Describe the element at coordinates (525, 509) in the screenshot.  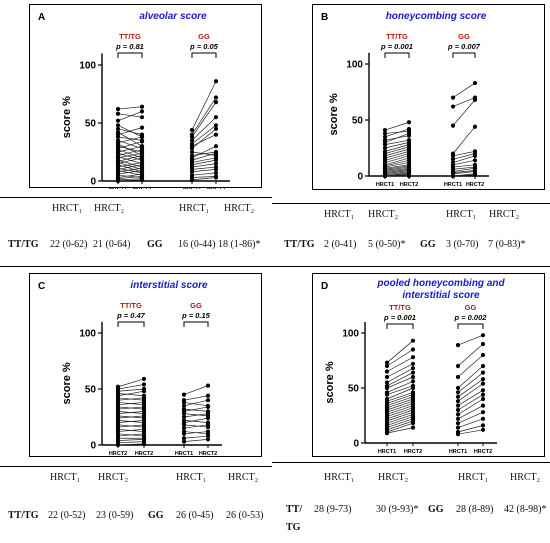
I see `table-d-value-4: 42 (8-98)*` at that location.